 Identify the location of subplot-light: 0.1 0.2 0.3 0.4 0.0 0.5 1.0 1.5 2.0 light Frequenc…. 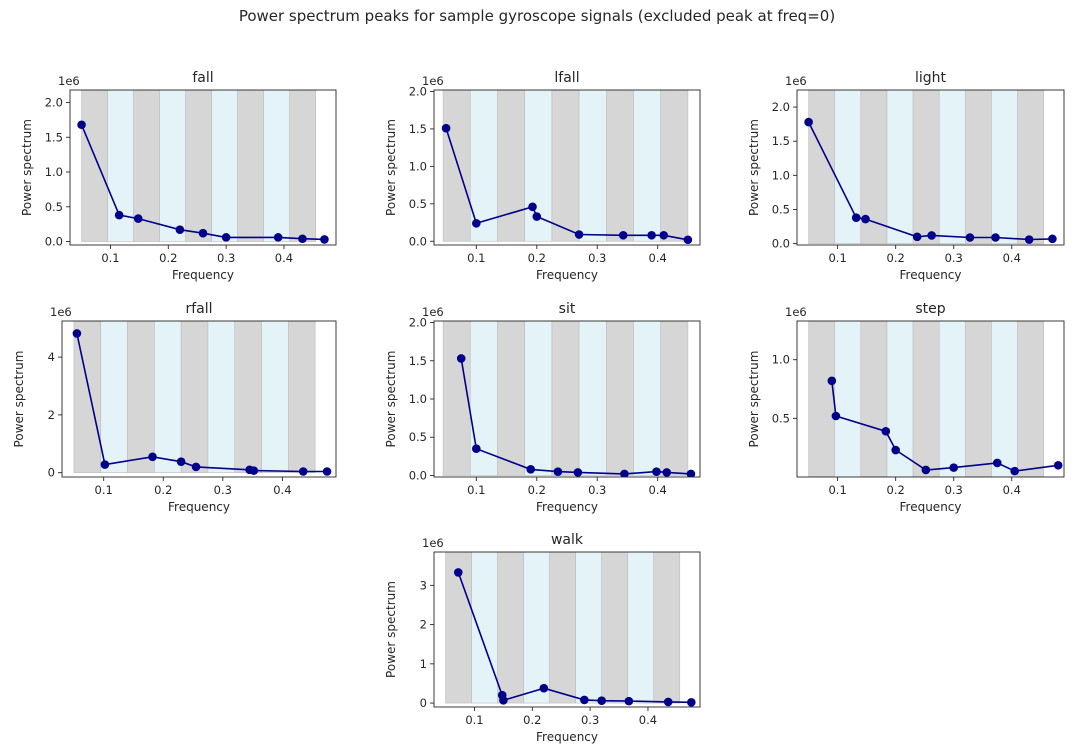
(906, 176).